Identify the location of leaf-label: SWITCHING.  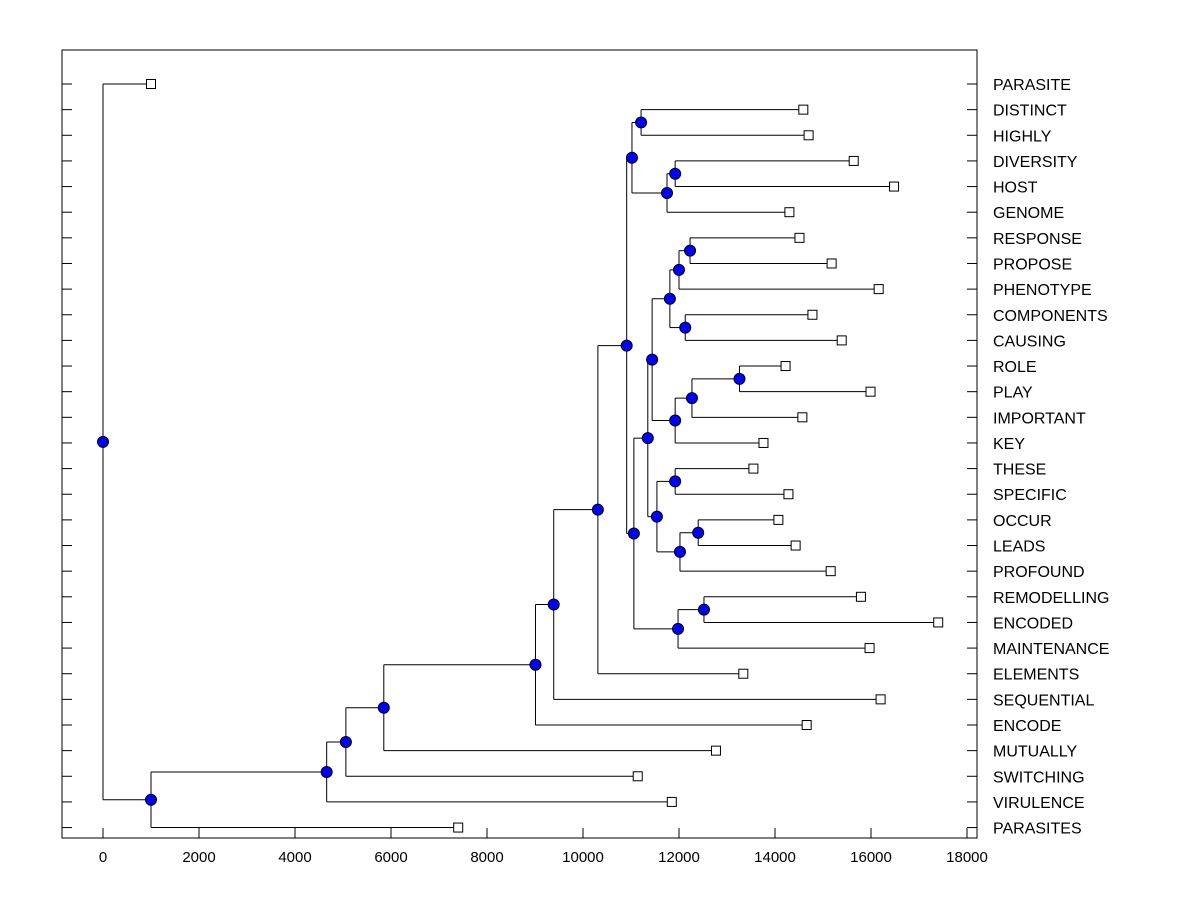
(1039, 777).